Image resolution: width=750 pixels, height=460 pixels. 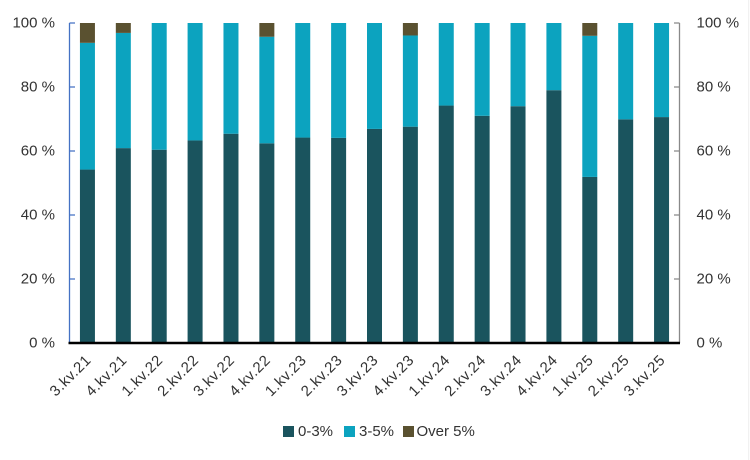 What do you see at coordinates (446, 431) in the screenshot?
I see `svg-text: Over 5%` at bounding box center [446, 431].